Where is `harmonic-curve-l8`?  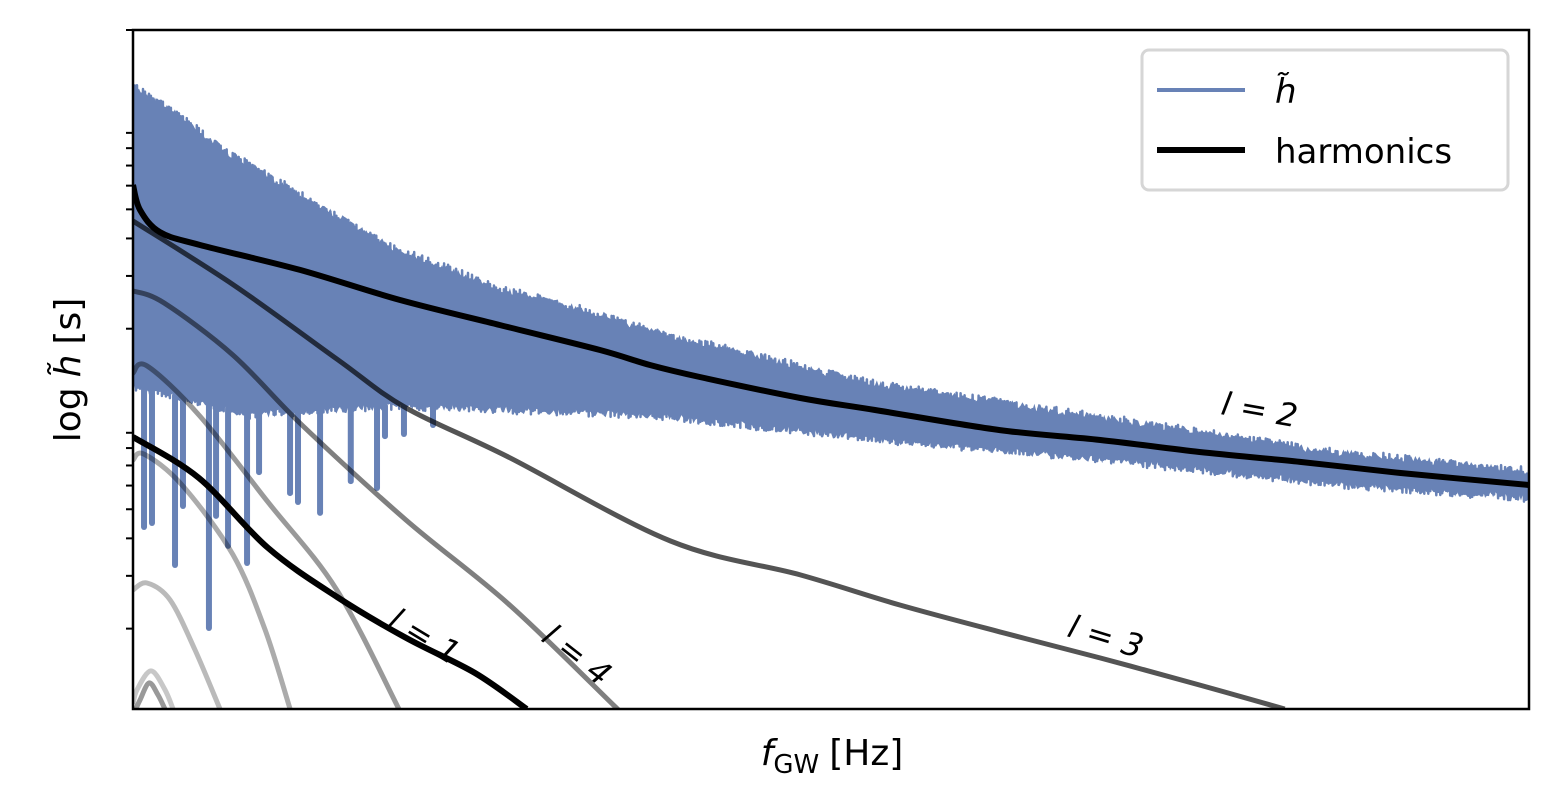 harmonic-curve-l8 is located at coordinates (154, 688).